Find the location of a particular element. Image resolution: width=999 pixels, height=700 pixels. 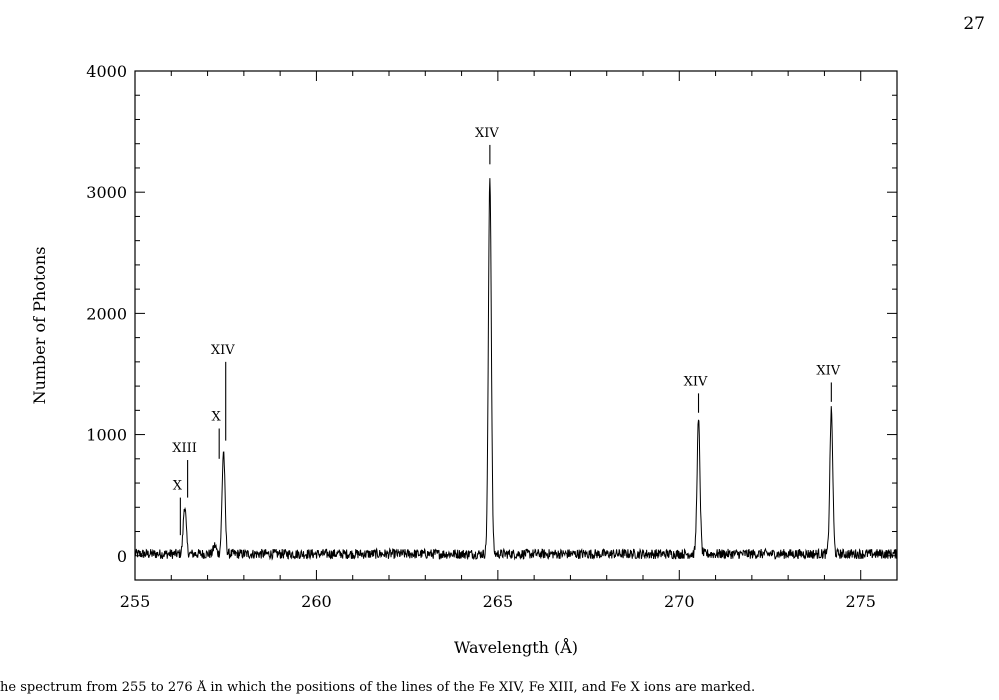

x-tick-label: 255 is located at coordinates (135, 601).